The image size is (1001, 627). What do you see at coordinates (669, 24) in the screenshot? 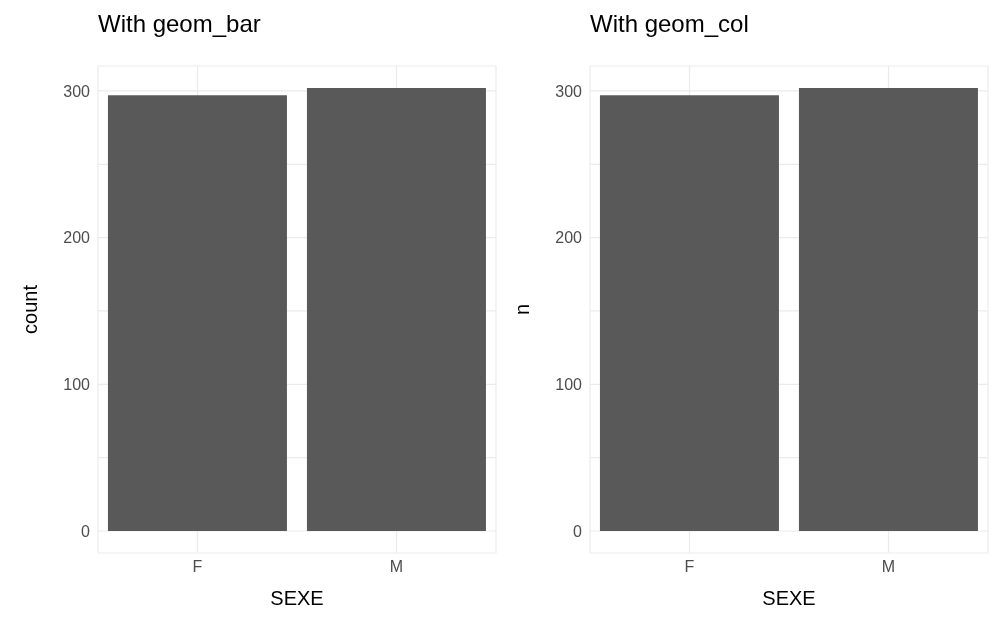
I see `chart-title: With geom_col` at bounding box center [669, 24].